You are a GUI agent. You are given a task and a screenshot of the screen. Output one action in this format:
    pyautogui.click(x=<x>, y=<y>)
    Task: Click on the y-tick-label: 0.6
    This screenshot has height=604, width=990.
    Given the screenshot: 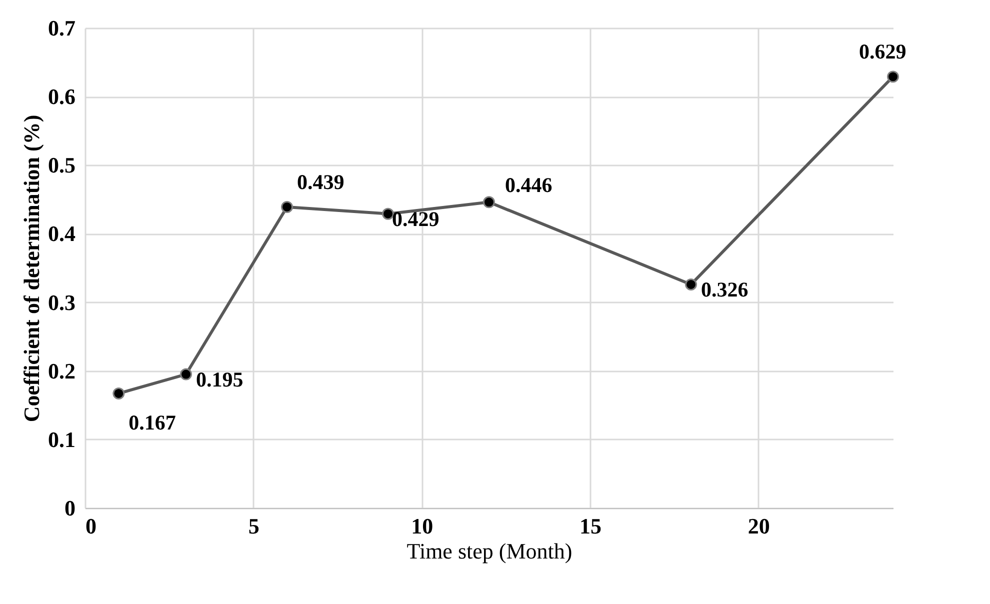 What is the action you would take?
    pyautogui.click(x=62, y=97)
    